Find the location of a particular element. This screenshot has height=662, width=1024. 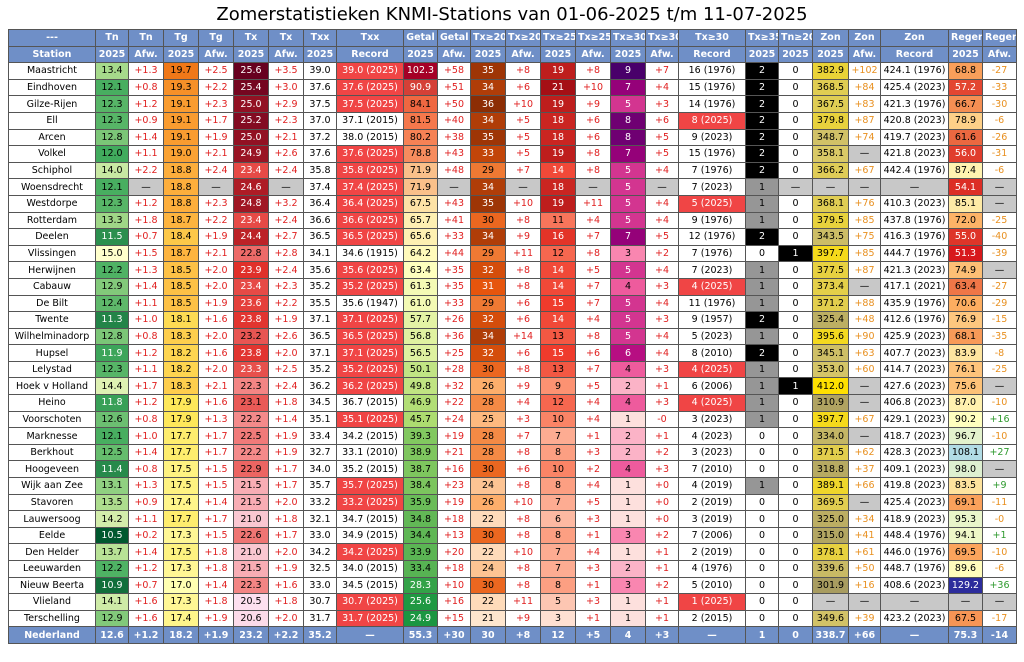

header-cell: Tn≥20 is located at coordinates (795, 38).